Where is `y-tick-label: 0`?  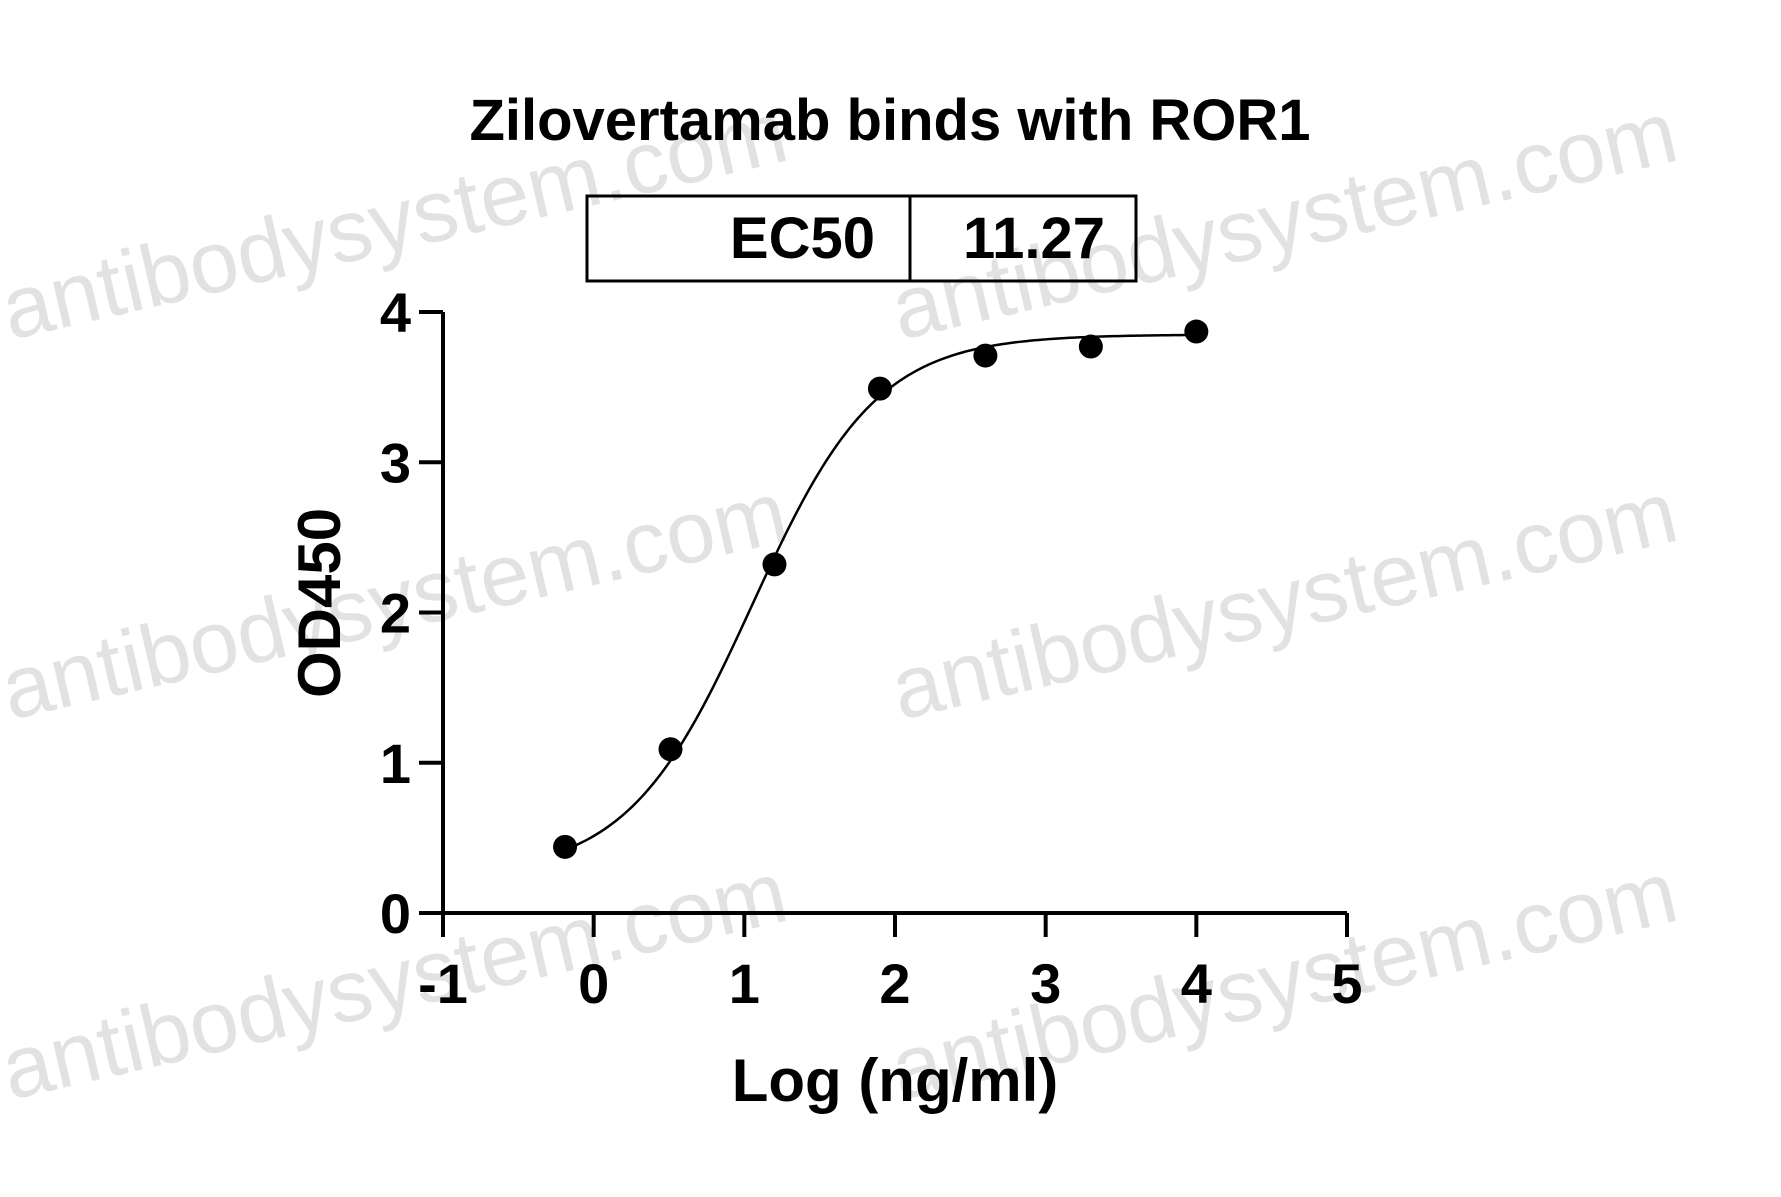 y-tick-label: 0 is located at coordinates (395, 913).